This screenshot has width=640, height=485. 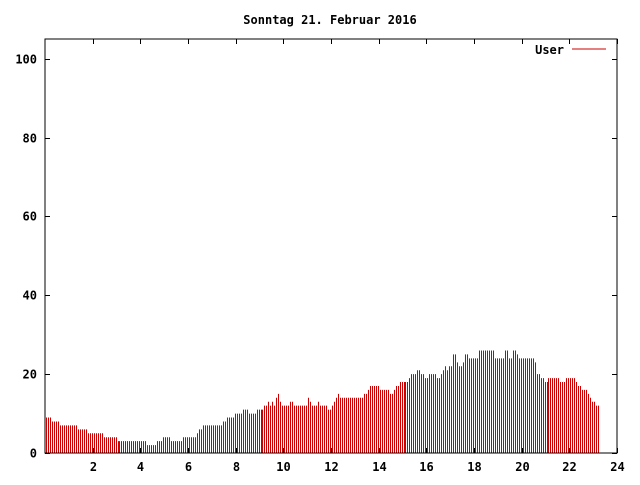 What do you see at coordinates (236, 467) in the screenshot?
I see `x-tick-label: 8` at bounding box center [236, 467].